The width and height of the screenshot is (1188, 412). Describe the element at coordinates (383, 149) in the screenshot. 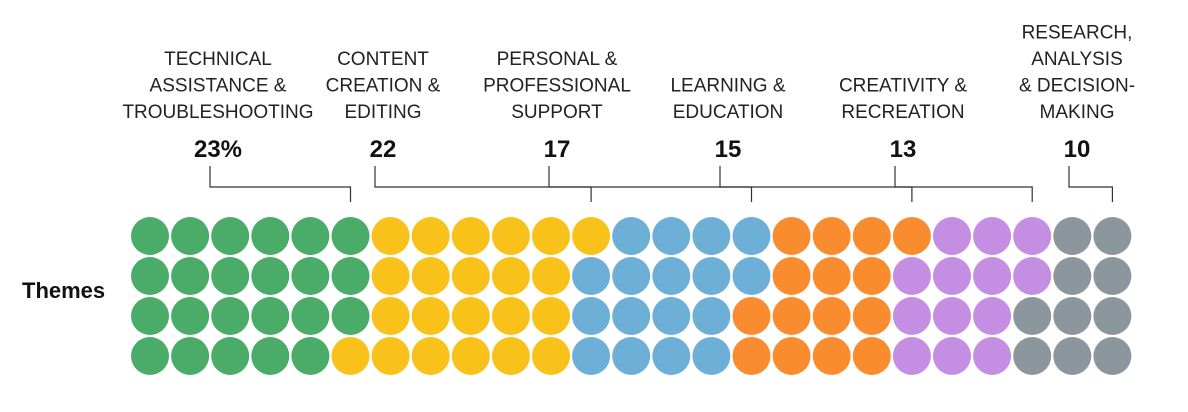

I see `value-label-content-creation-editing: 22` at that location.